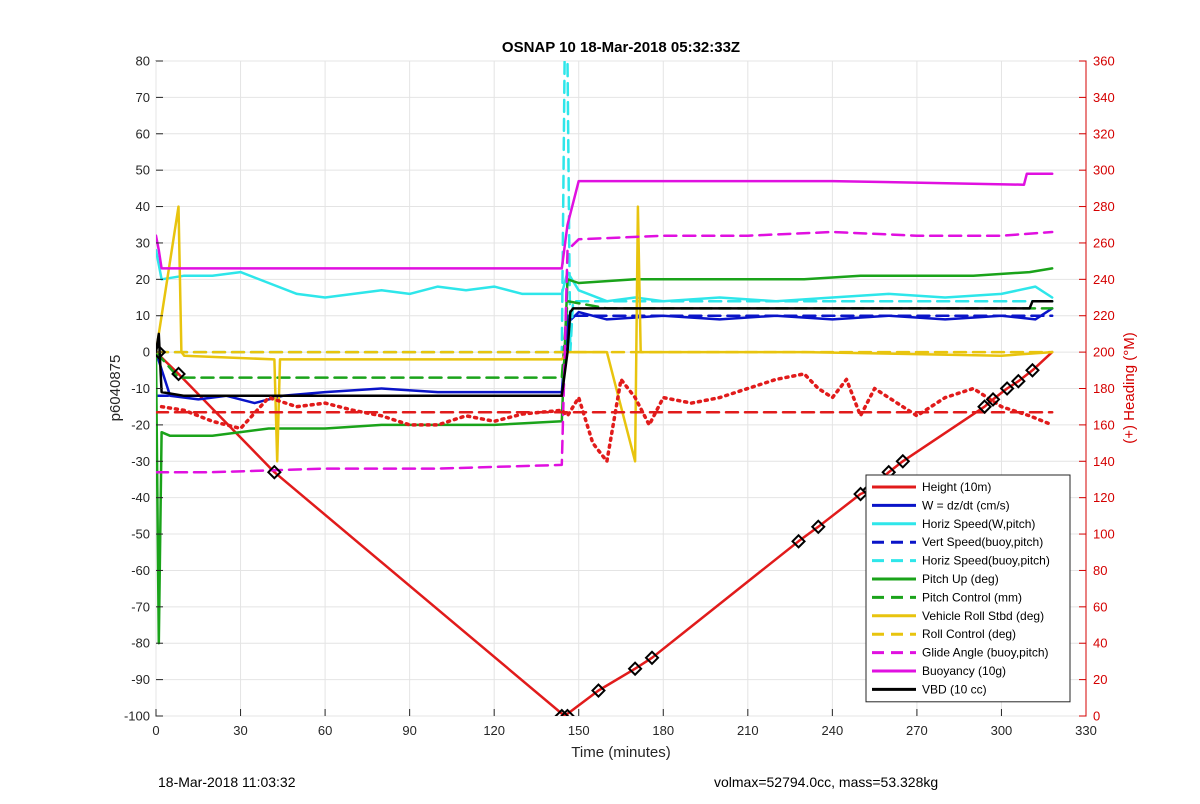  I want to click on y-tick-label: -40, so click(140, 497).